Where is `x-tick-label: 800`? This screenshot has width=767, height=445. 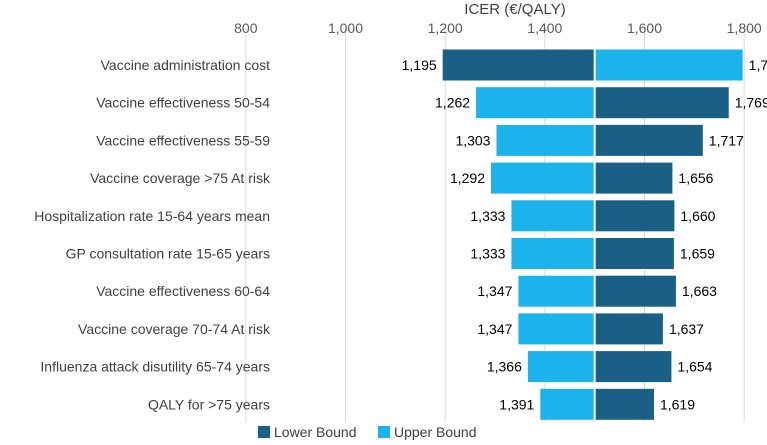 x-tick-label: 800 is located at coordinates (246, 28).